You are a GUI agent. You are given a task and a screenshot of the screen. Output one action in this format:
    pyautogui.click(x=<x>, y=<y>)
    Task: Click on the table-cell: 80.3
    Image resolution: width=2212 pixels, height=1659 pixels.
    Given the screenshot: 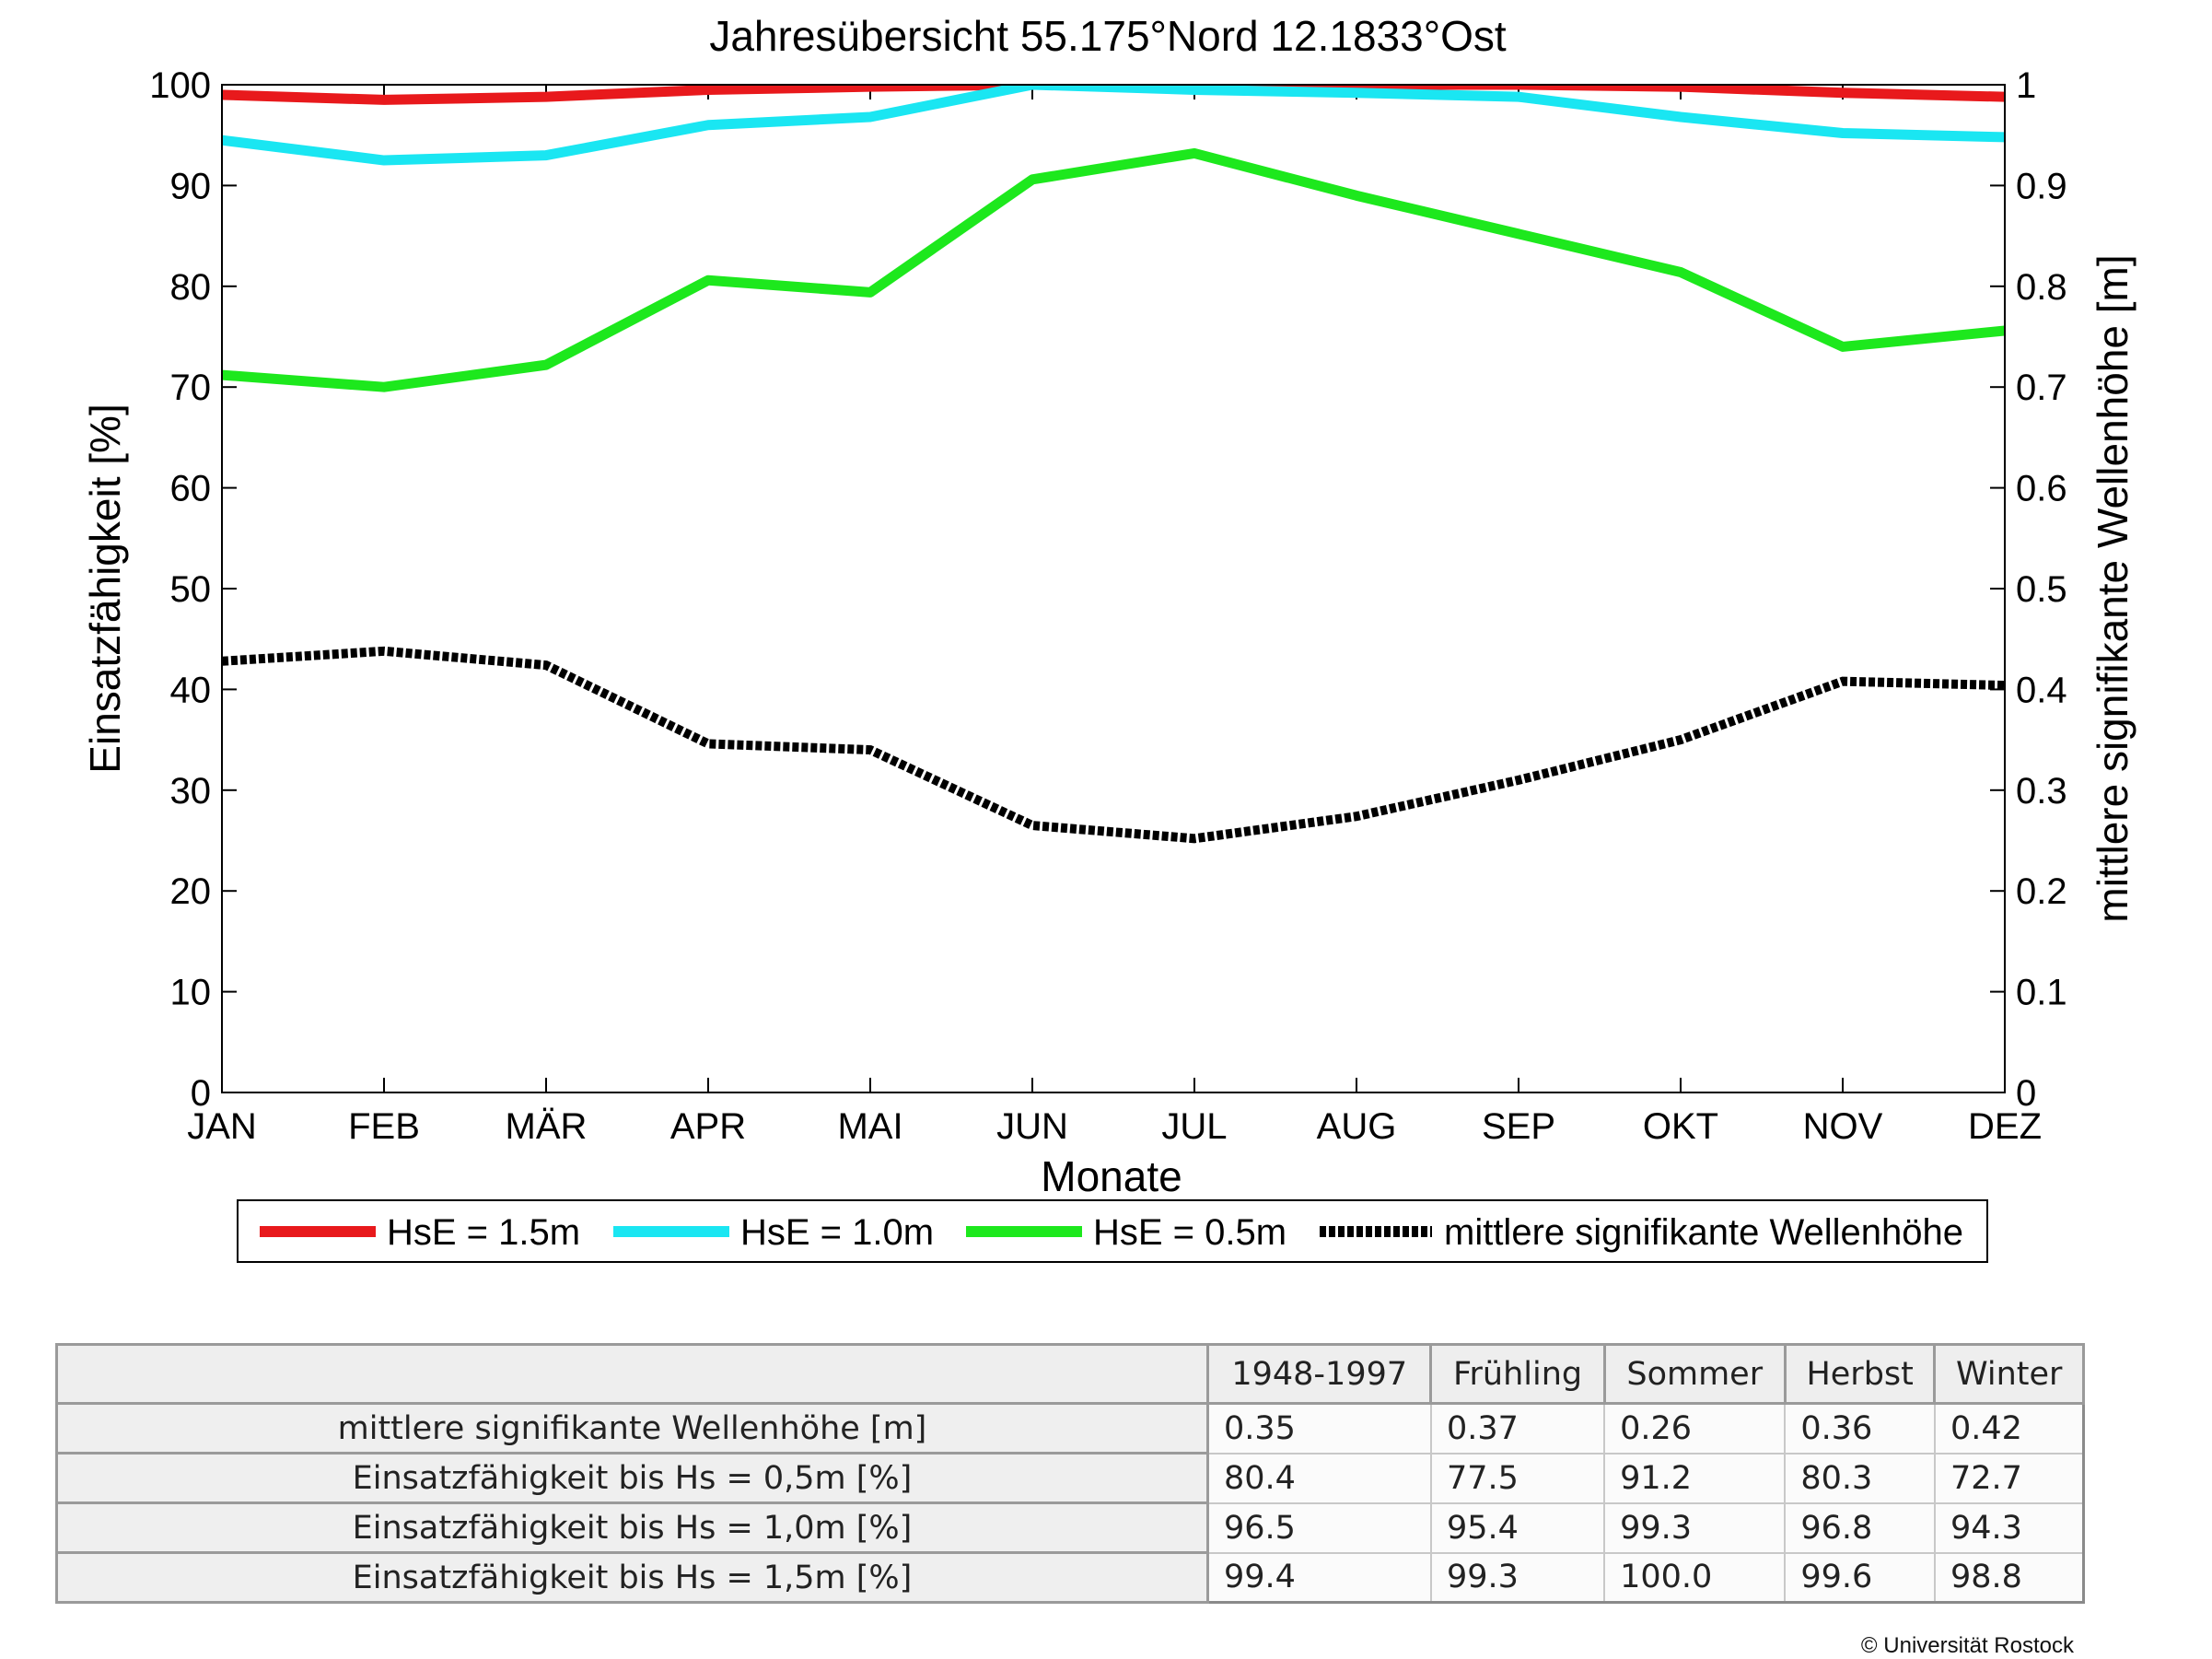 What is the action you would take?
    pyautogui.click(x=1860, y=1478)
    